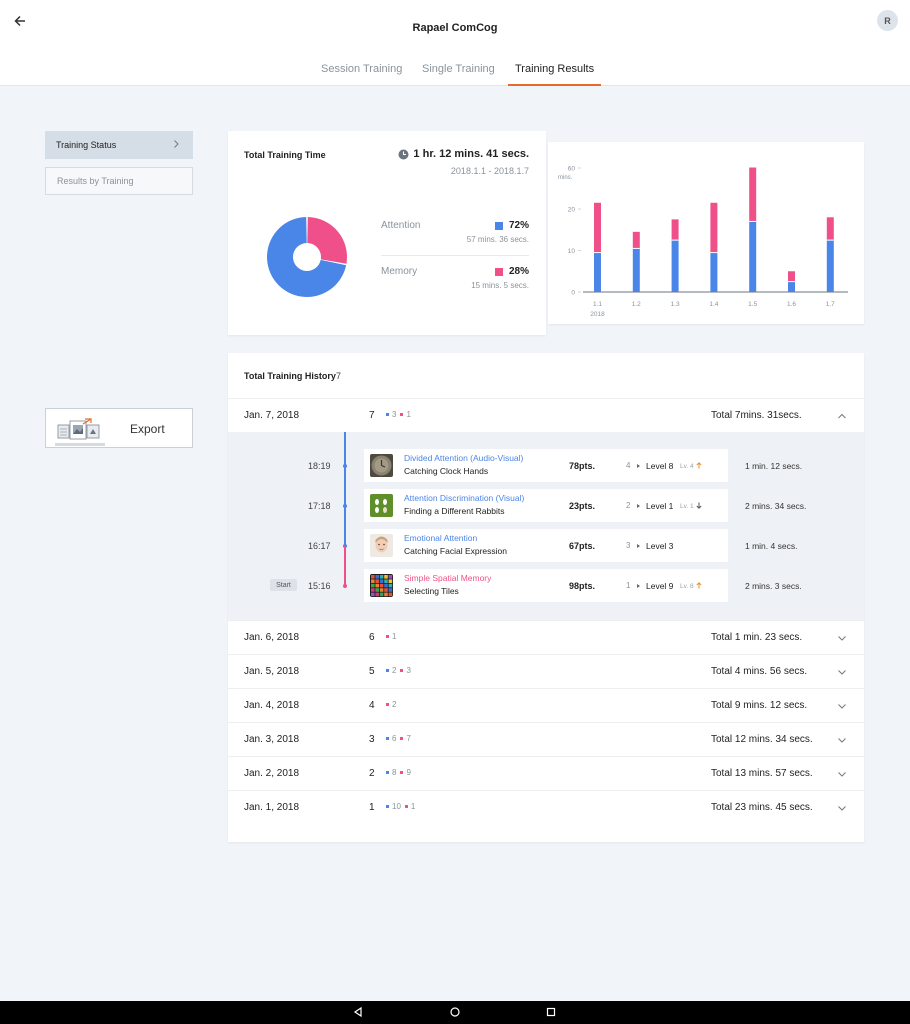  I want to click on memory-count-value: 2, so click(394, 704).